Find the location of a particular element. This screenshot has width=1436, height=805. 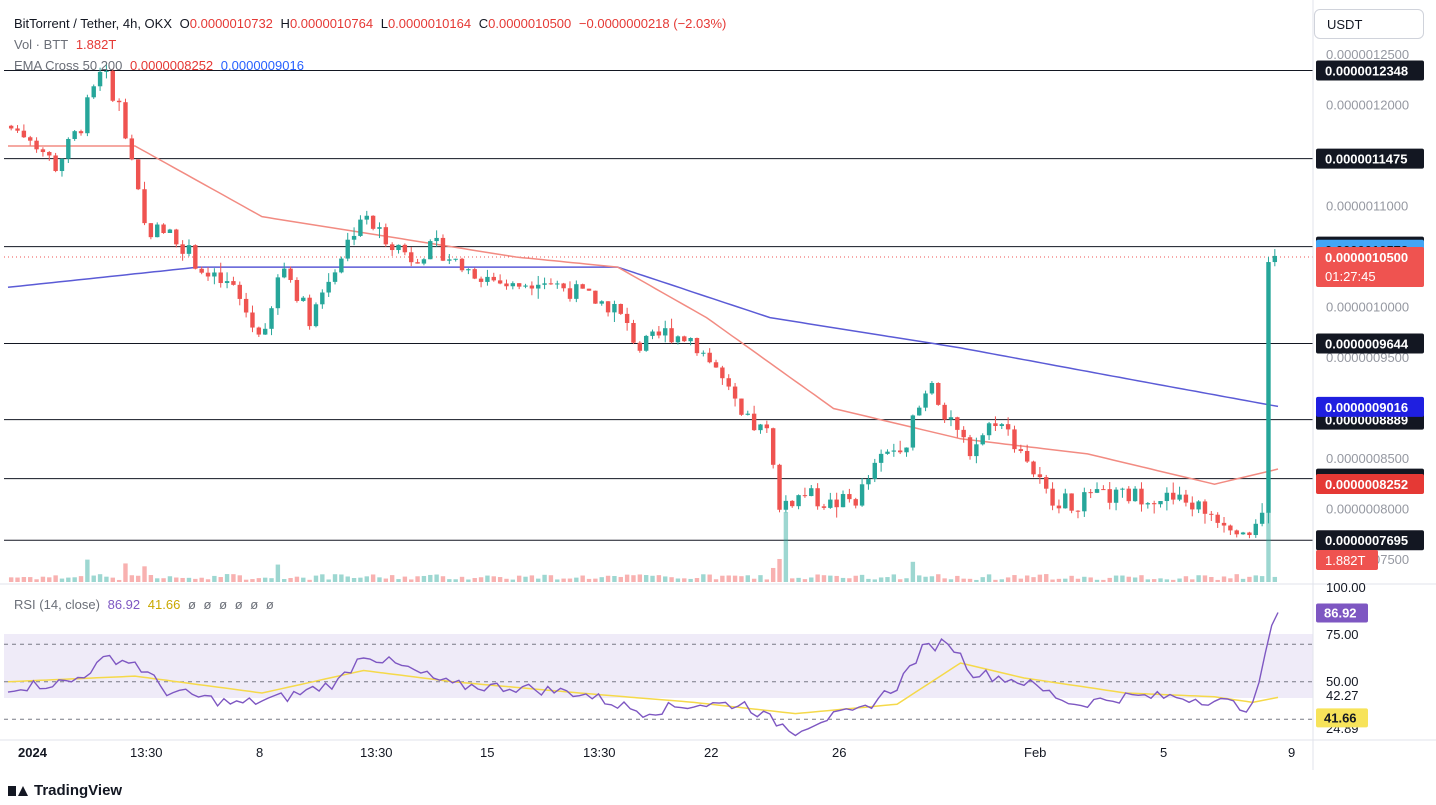

ema200-label-bg is located at coordinates (1370, 406).